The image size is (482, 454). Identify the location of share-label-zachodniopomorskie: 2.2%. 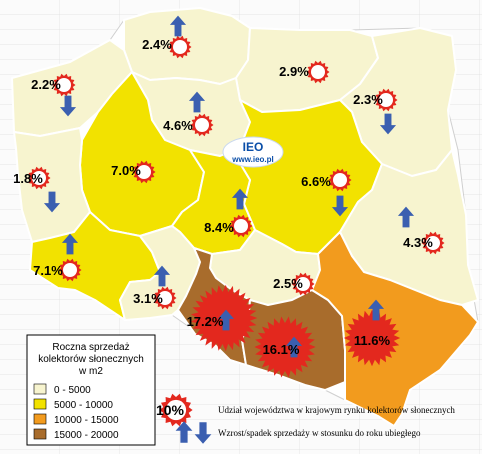
(46, 84).